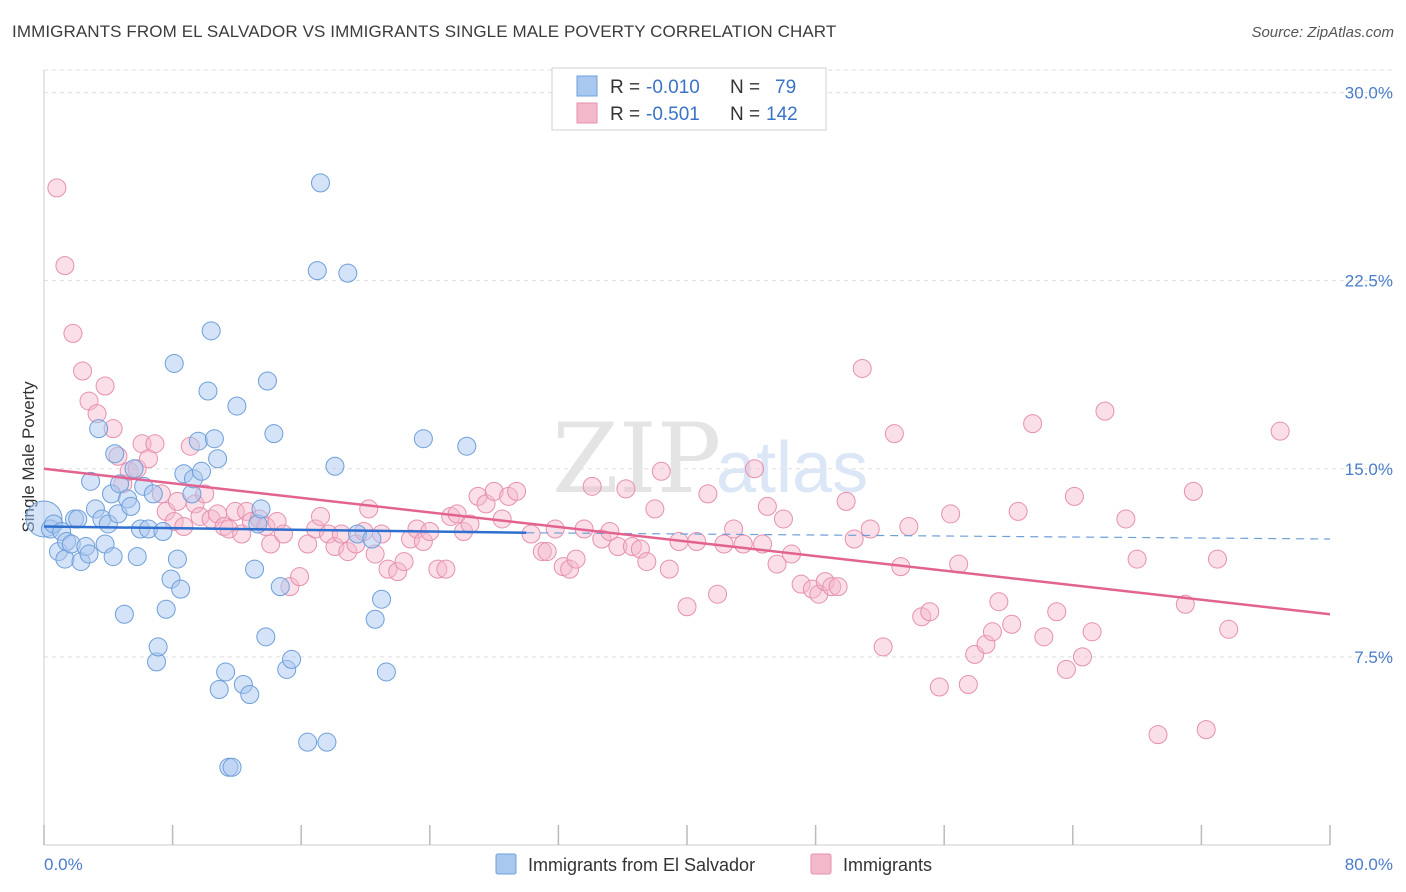  I want to click on y-tick-label: 30.0%, so click(1369, 93).